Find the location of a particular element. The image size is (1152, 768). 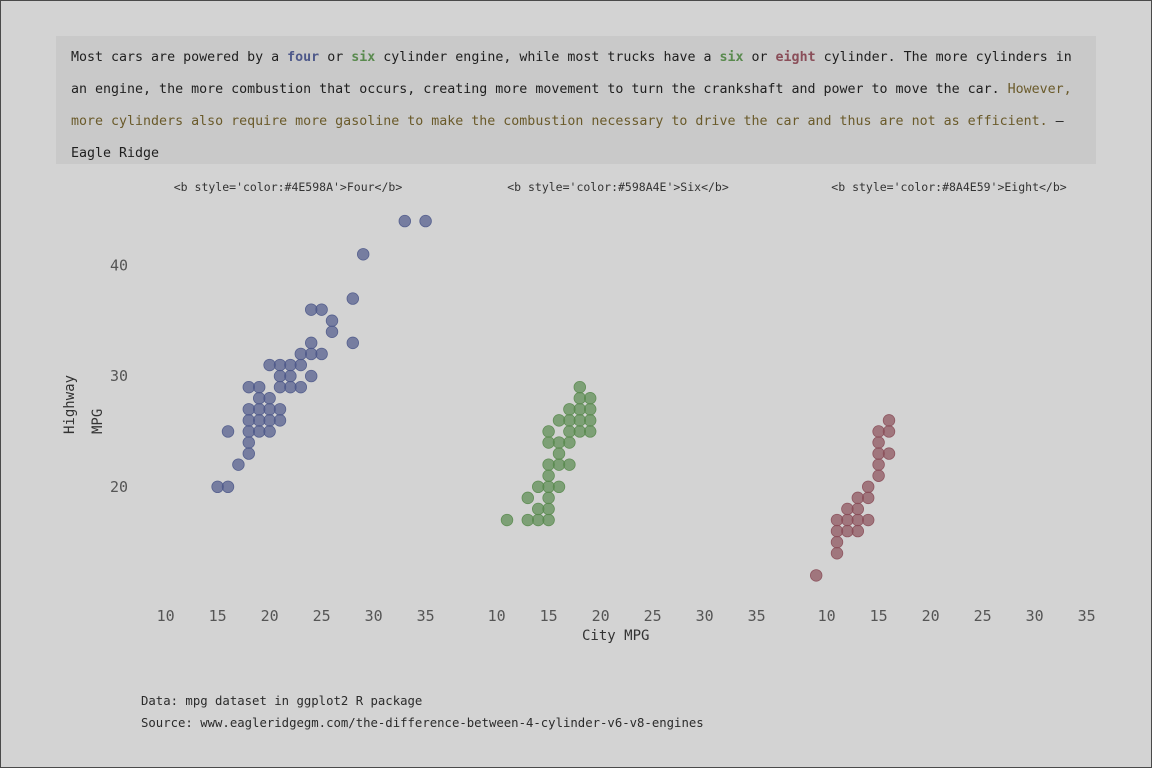

y-axis-label-word: Highway is located at coordinates (70, 404).